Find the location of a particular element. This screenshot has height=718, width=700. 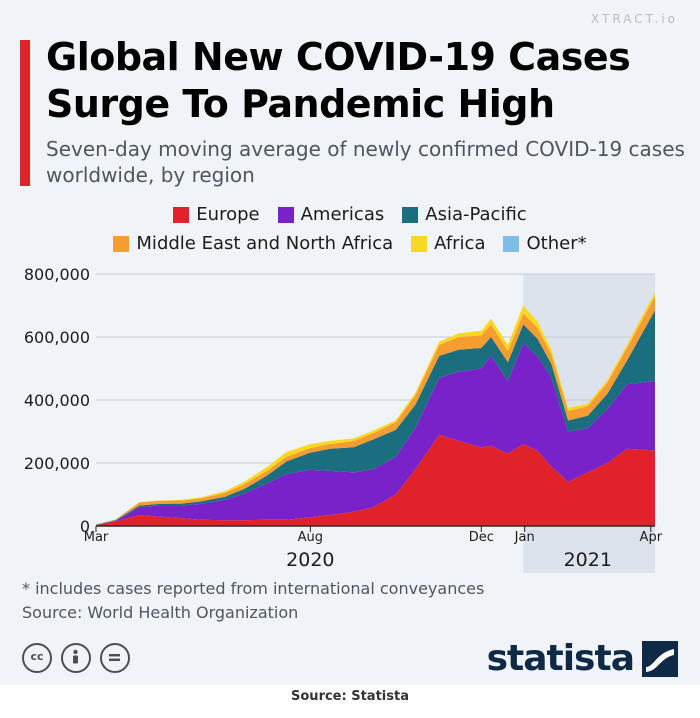

y-tick-label: 600,000 is located at coordinates (57, 337).